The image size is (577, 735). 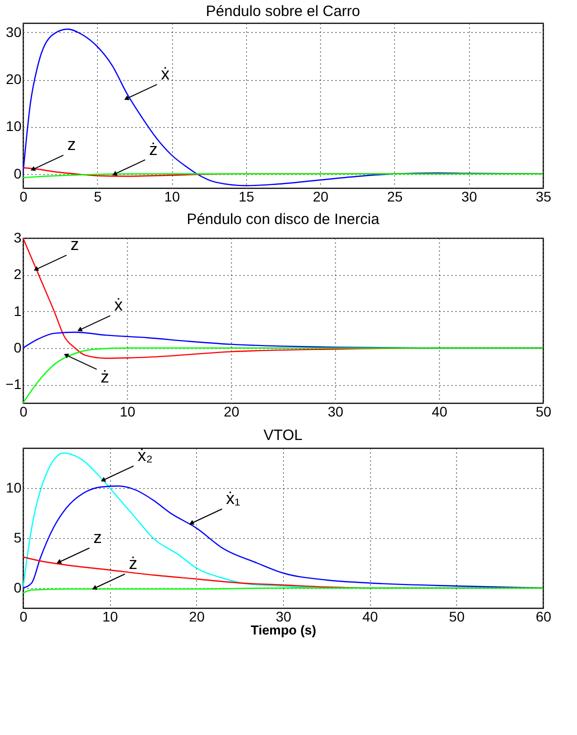 I want to click on y-tick-label: 1, so click(x=18, y=310).